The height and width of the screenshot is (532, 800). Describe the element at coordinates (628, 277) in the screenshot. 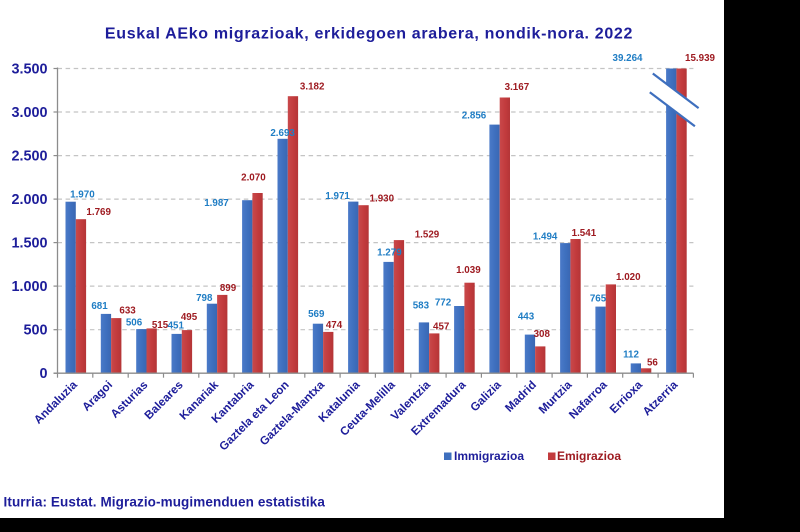

I see `svg-text: 1.020` at that location.